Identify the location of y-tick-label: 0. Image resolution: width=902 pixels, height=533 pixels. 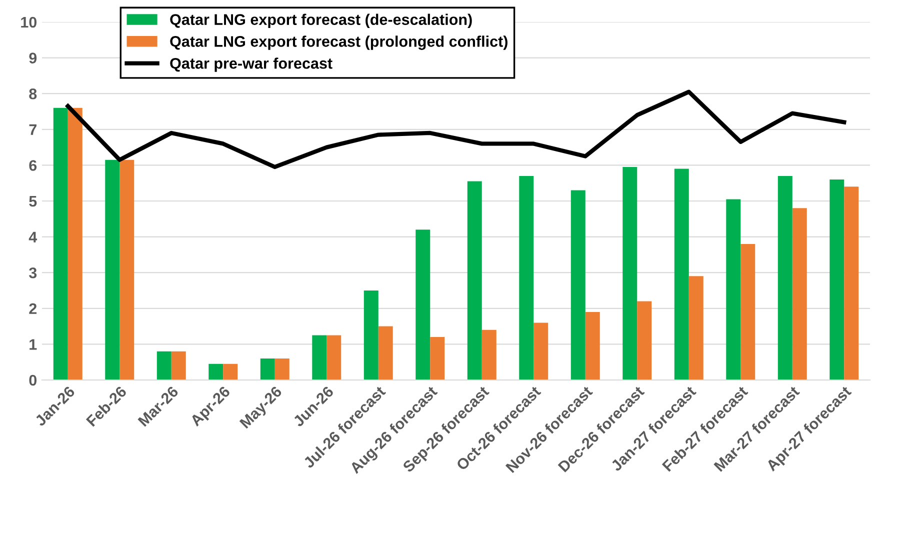
(33, 380).